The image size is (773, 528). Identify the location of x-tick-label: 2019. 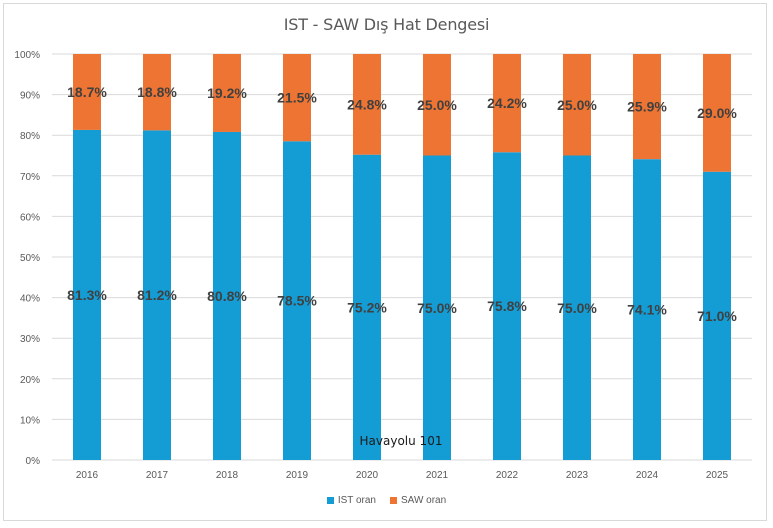
(297, 475).